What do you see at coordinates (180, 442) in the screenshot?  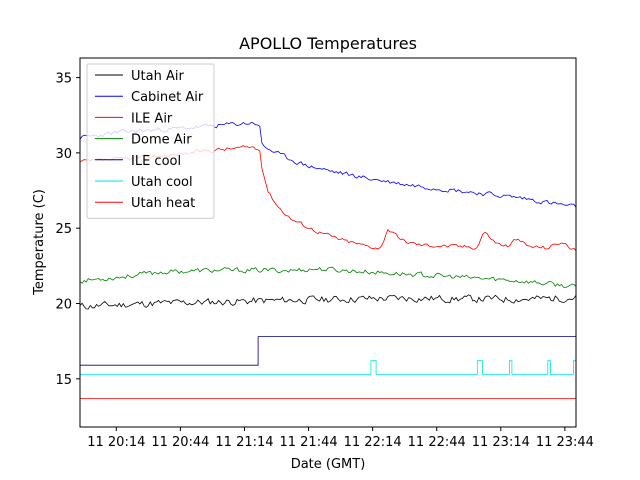 I see `x-tick-label: 11 20:44` at bounding box center [180, 442].